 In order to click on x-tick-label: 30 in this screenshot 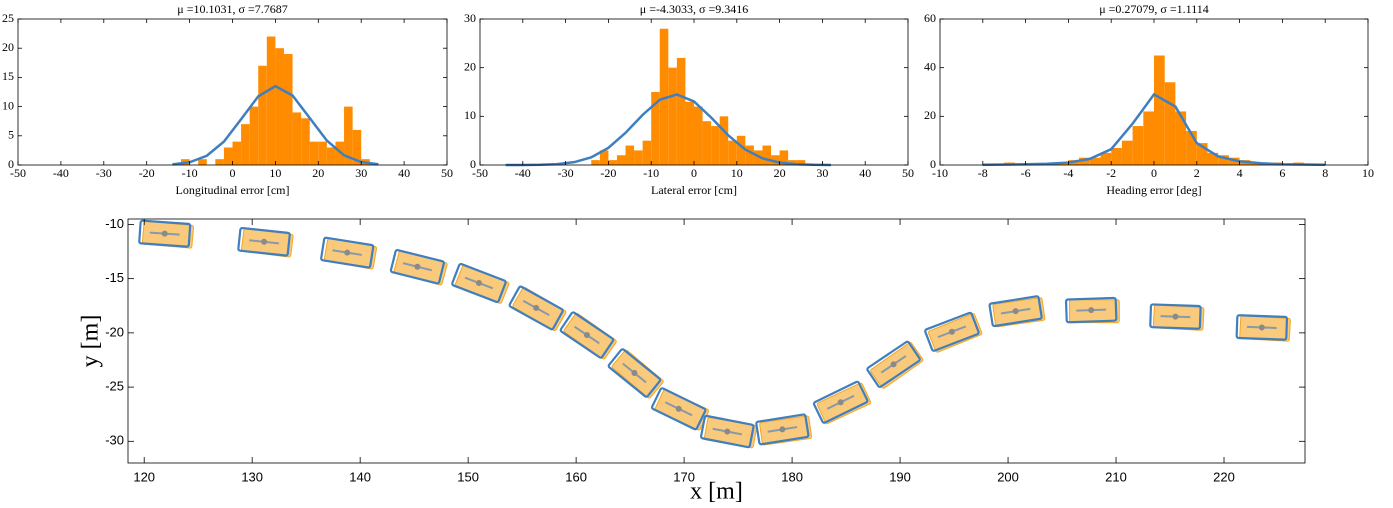, I will do `click(822, 173)`.